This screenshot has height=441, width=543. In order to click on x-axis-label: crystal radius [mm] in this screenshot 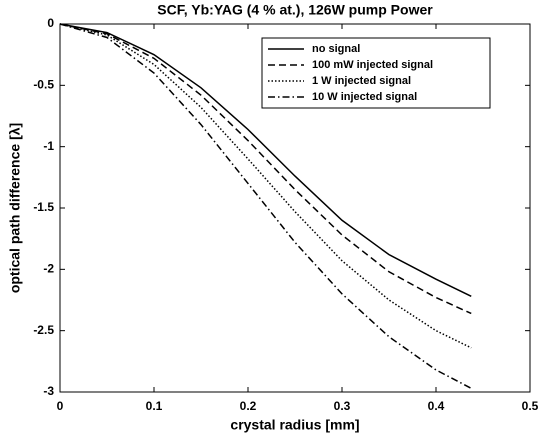, I will do `click(294, 425)`.